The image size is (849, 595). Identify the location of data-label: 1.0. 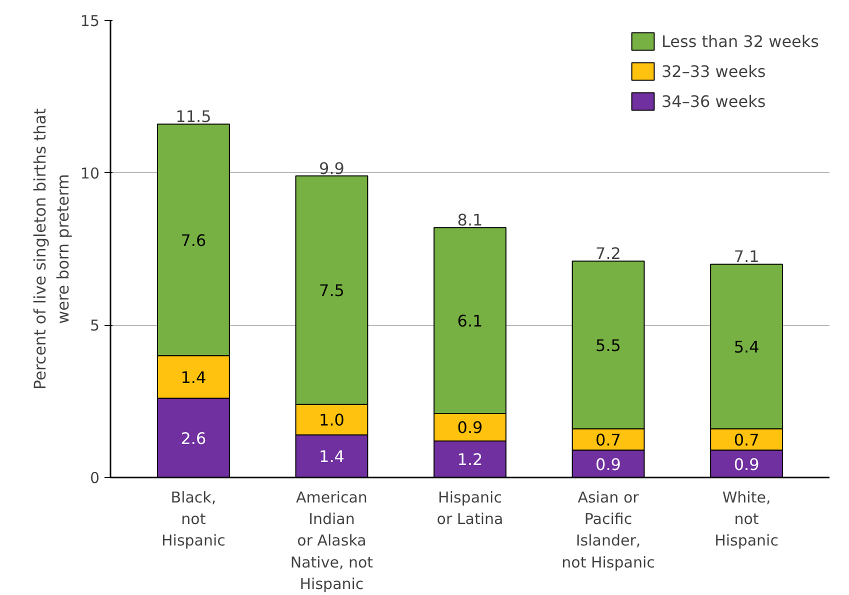
(331, 420).